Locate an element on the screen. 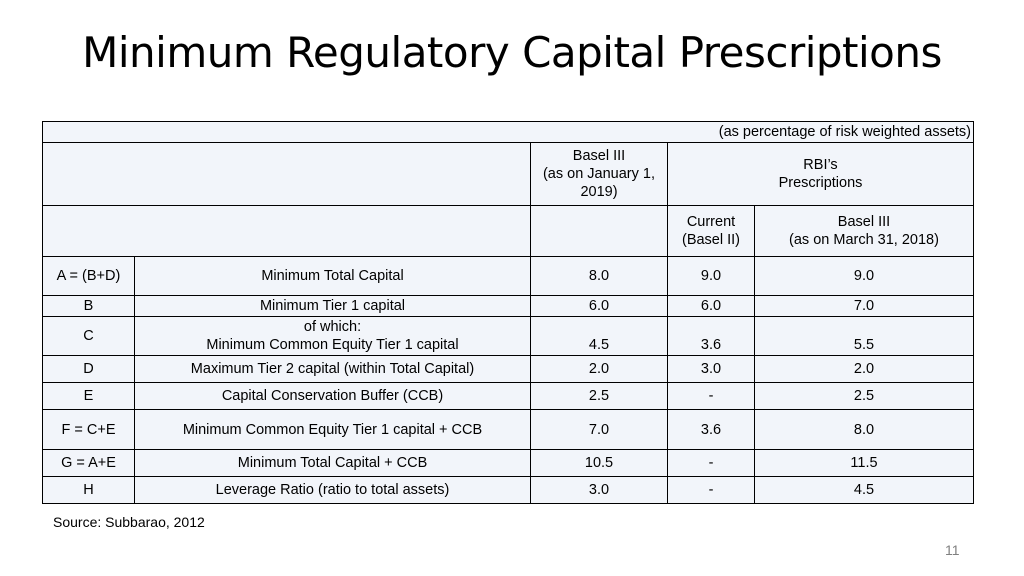  header-basel-iii-line2: (as on January 1, is located at coordinates (599, 174).